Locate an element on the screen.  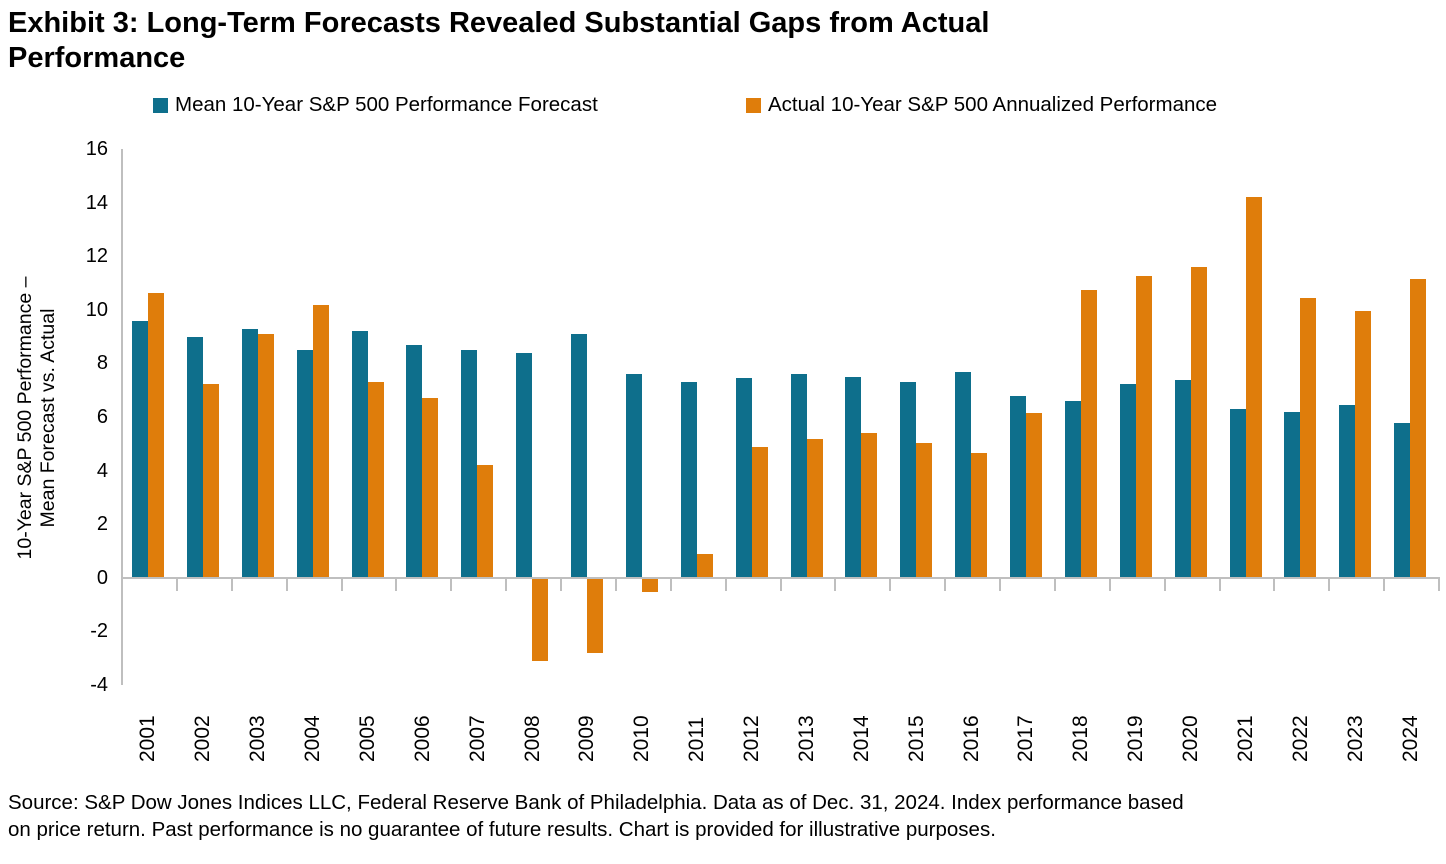
bar-forecast-2019 is located at coordinates (1128, 481).